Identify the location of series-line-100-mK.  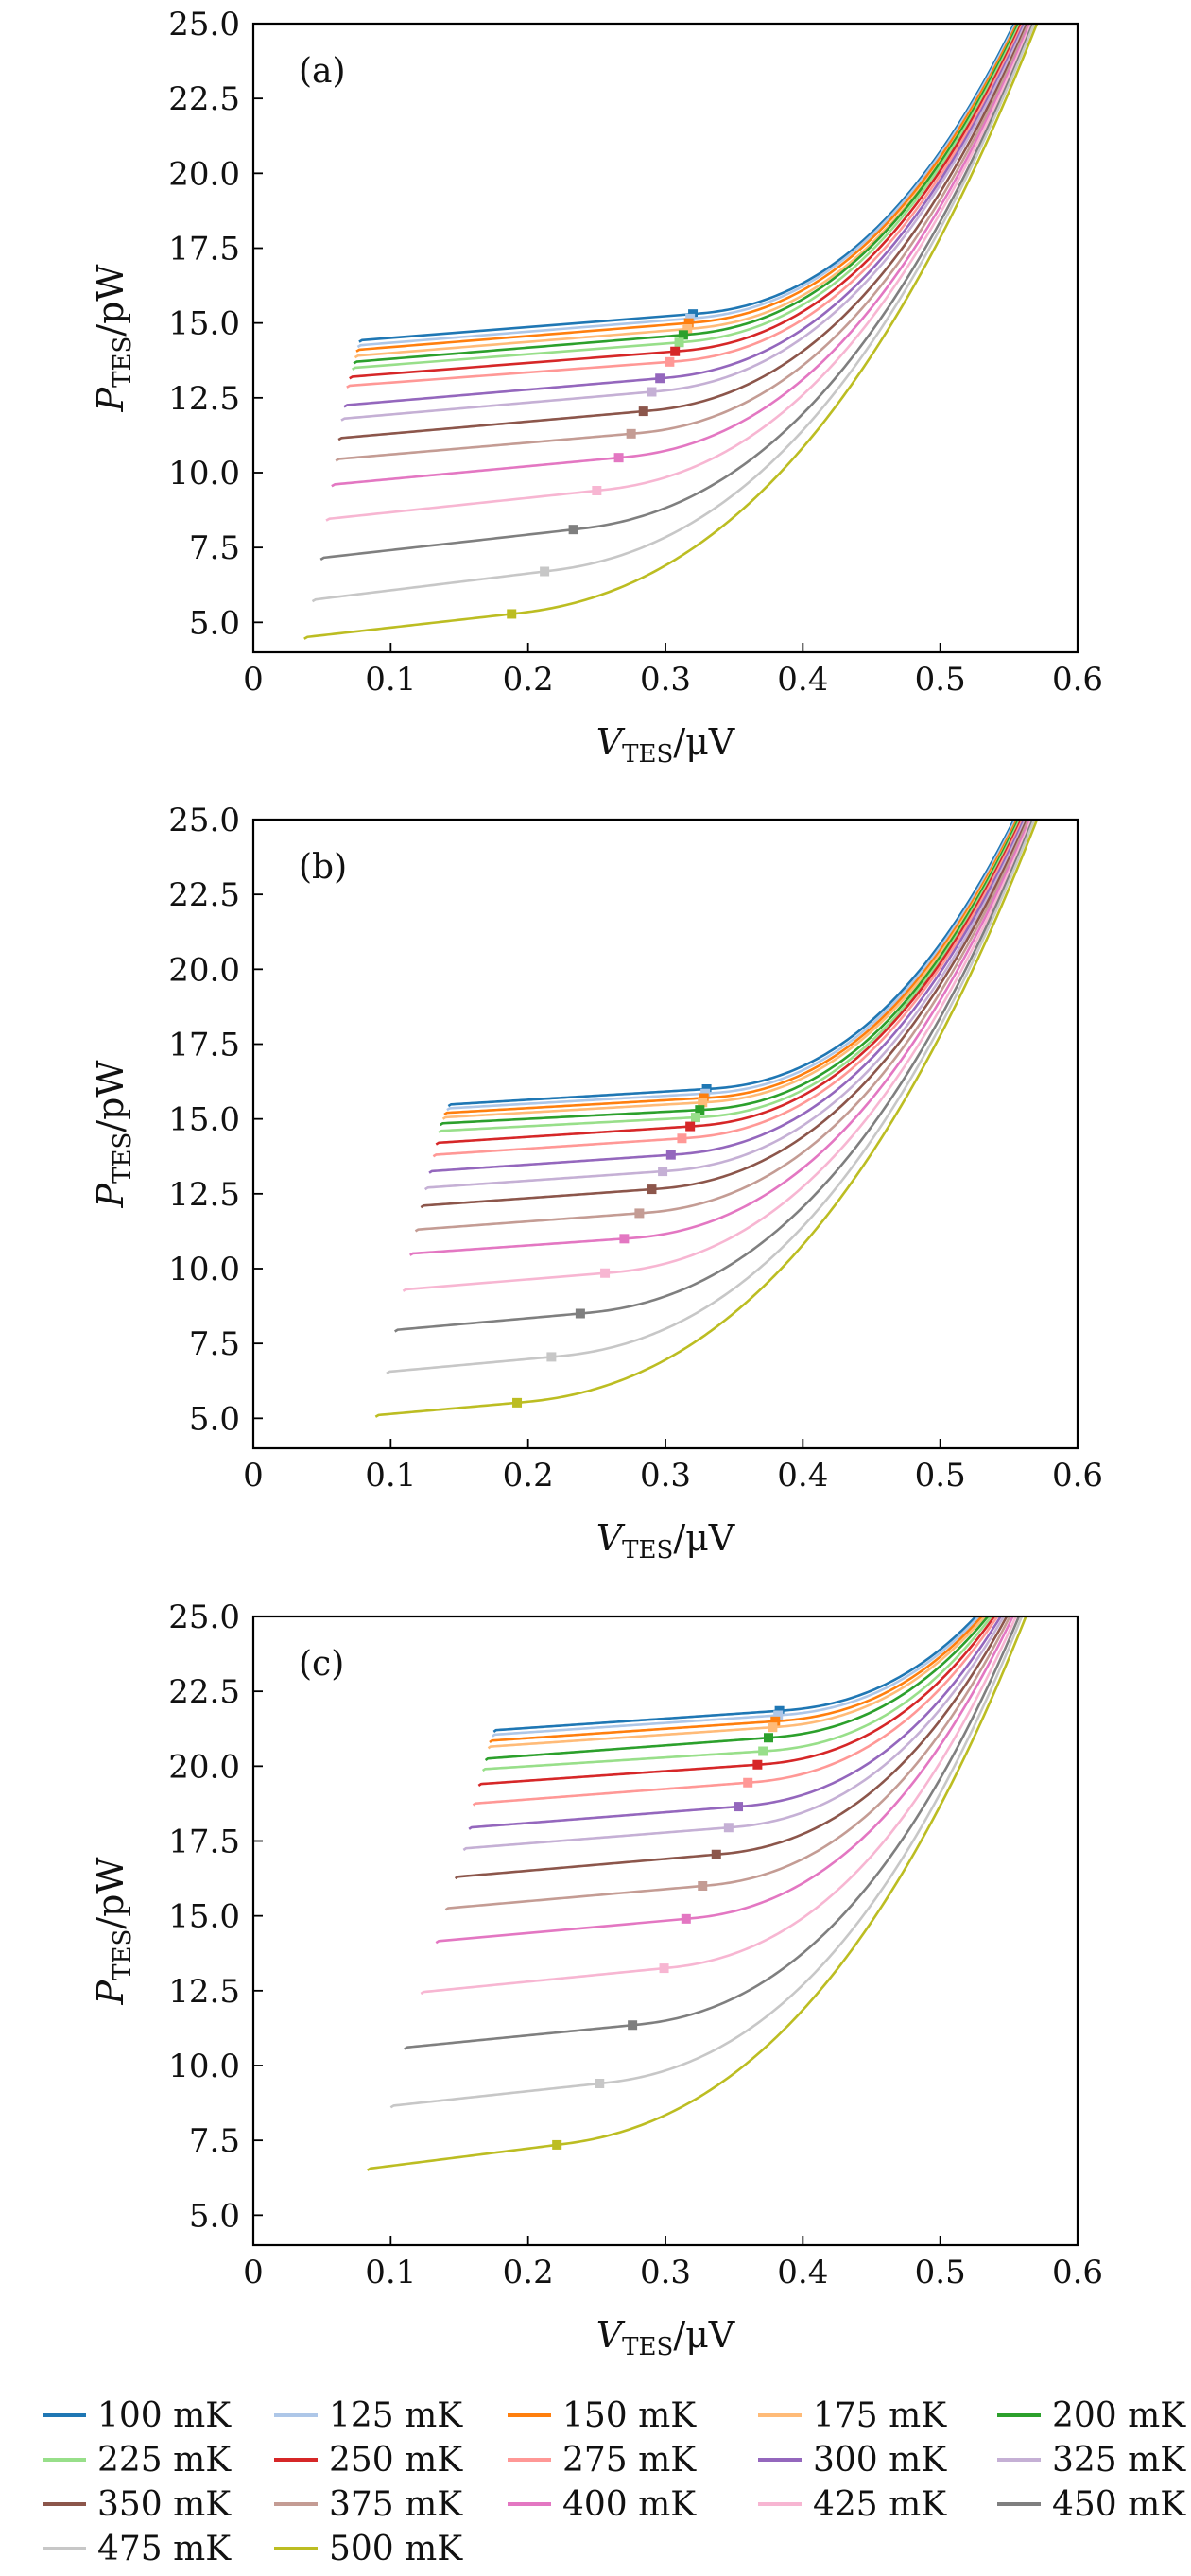
(687, 183).